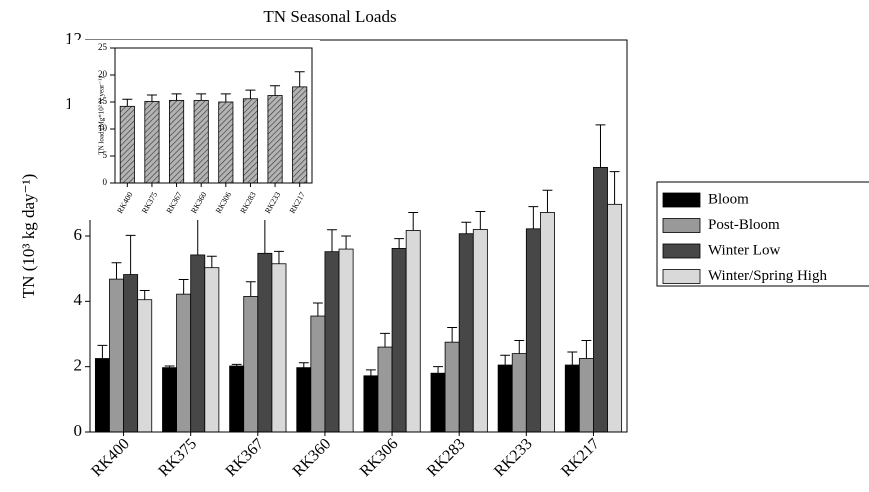  Describe the element at coordinates (379, 457) in the screenshot. I see `x-tick-label: RK306` at that location.